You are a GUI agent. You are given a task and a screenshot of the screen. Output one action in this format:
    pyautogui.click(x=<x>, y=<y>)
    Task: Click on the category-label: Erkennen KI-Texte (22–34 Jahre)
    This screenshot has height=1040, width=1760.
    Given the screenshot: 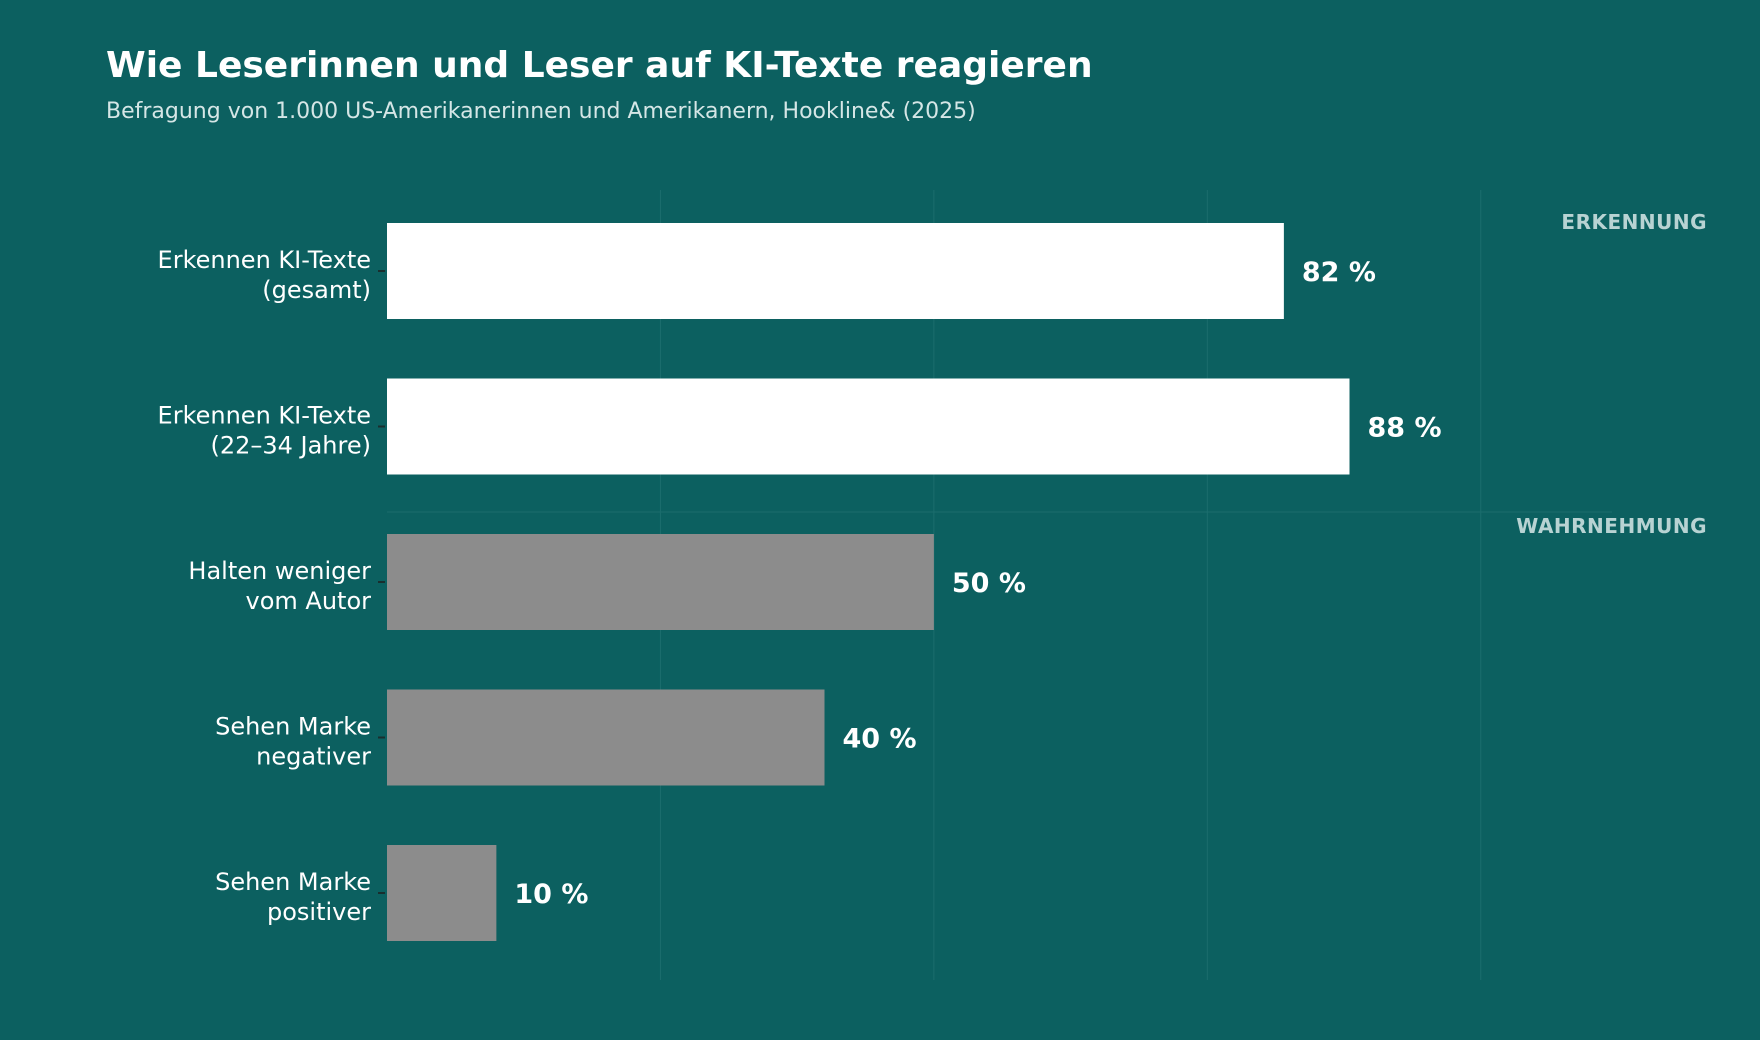 What is the action you would take?
    pyautogui.click(x=264, y=431)
    